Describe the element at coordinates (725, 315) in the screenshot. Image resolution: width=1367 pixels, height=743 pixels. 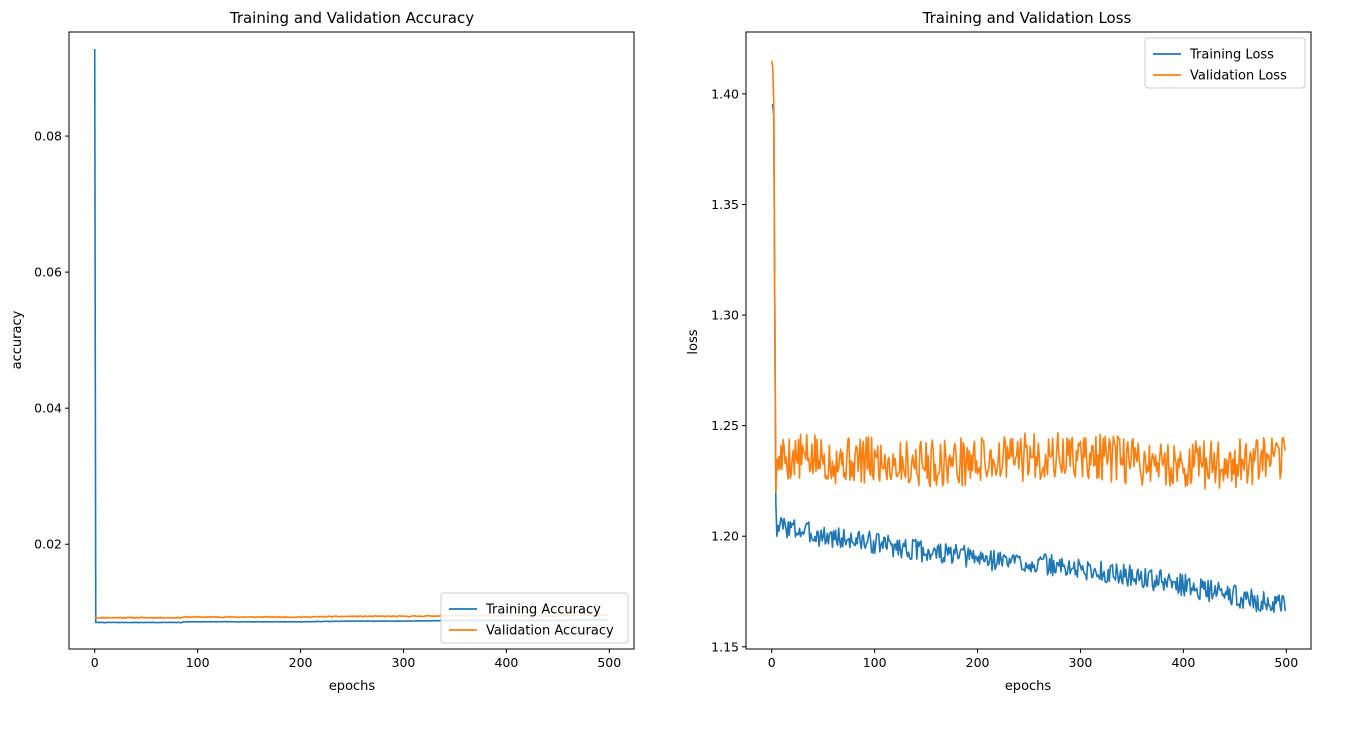
I see `loss-y-tick-label: 1.30` at that location.